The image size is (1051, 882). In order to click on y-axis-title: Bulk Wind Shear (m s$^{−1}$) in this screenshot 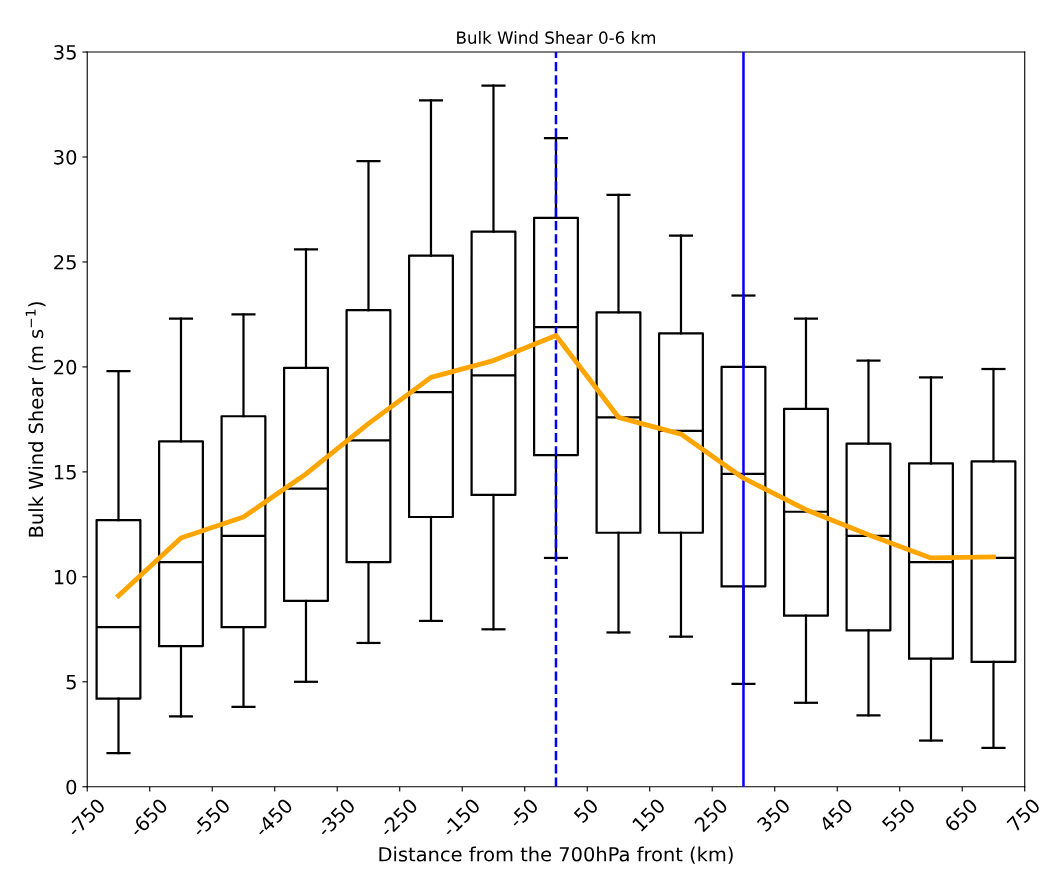, I will do `click(35, 419)`.